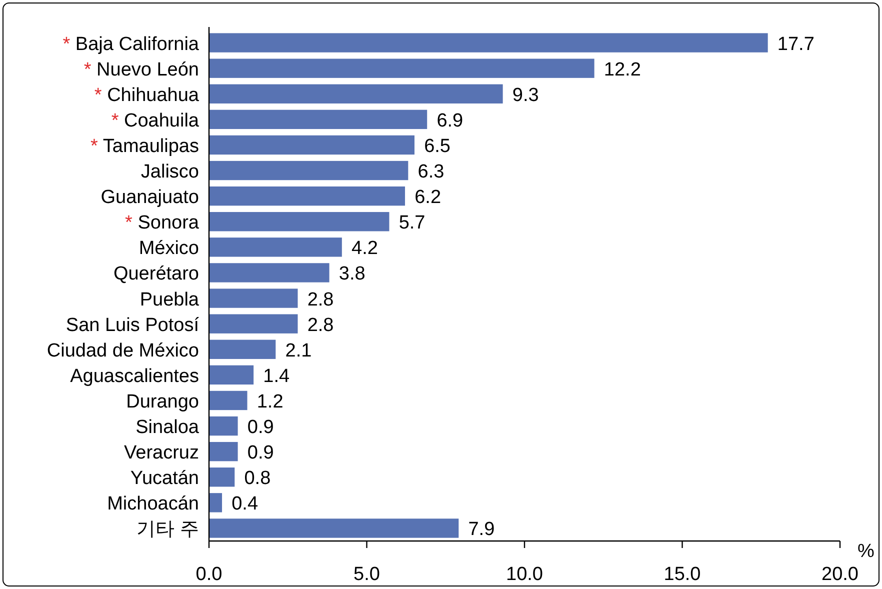 The image size is (882, 589). I want to click on y-tick-label: Guanajuato, so click(149, 197).